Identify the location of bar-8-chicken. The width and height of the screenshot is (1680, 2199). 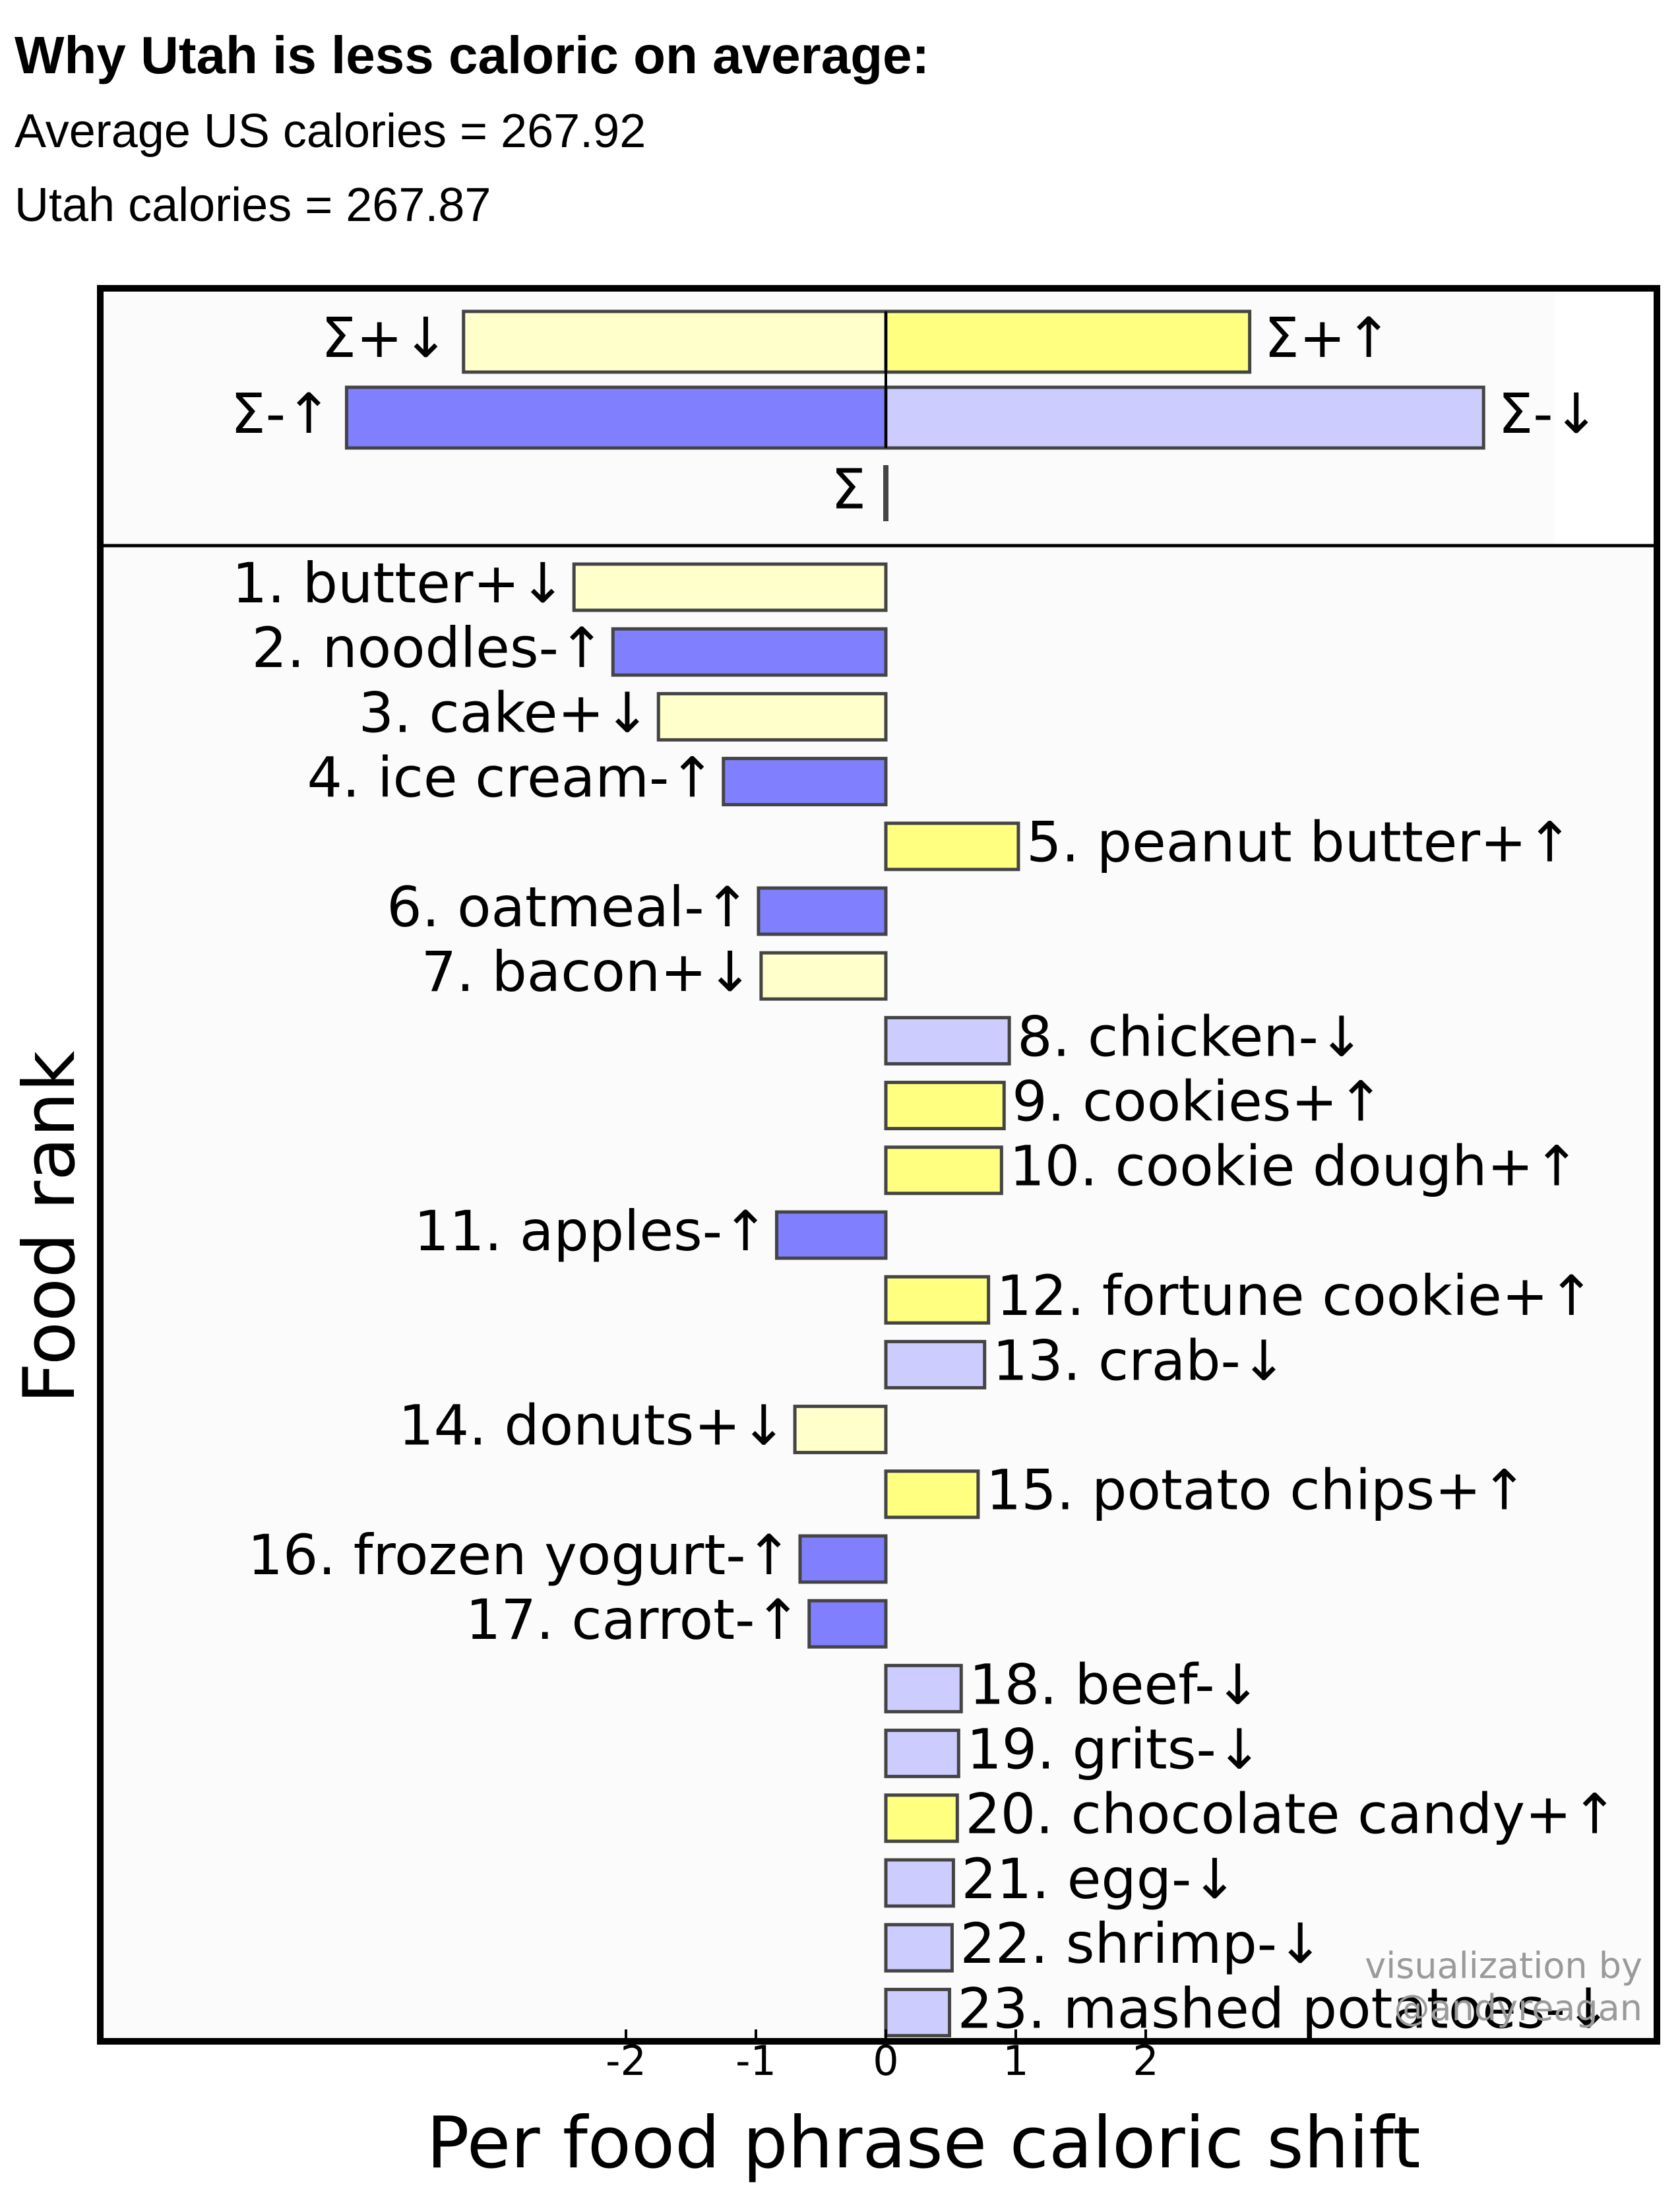
(947, 1040).